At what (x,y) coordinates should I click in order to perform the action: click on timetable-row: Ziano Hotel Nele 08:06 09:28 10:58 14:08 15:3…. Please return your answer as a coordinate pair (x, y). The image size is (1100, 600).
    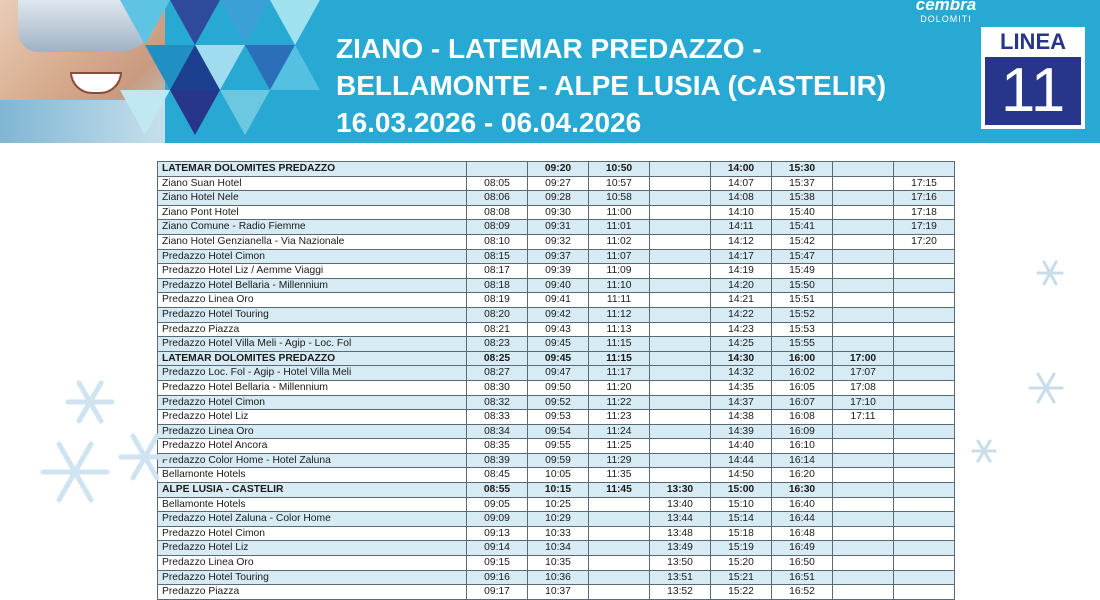
    Looking at the image, I should click on (556, 198).